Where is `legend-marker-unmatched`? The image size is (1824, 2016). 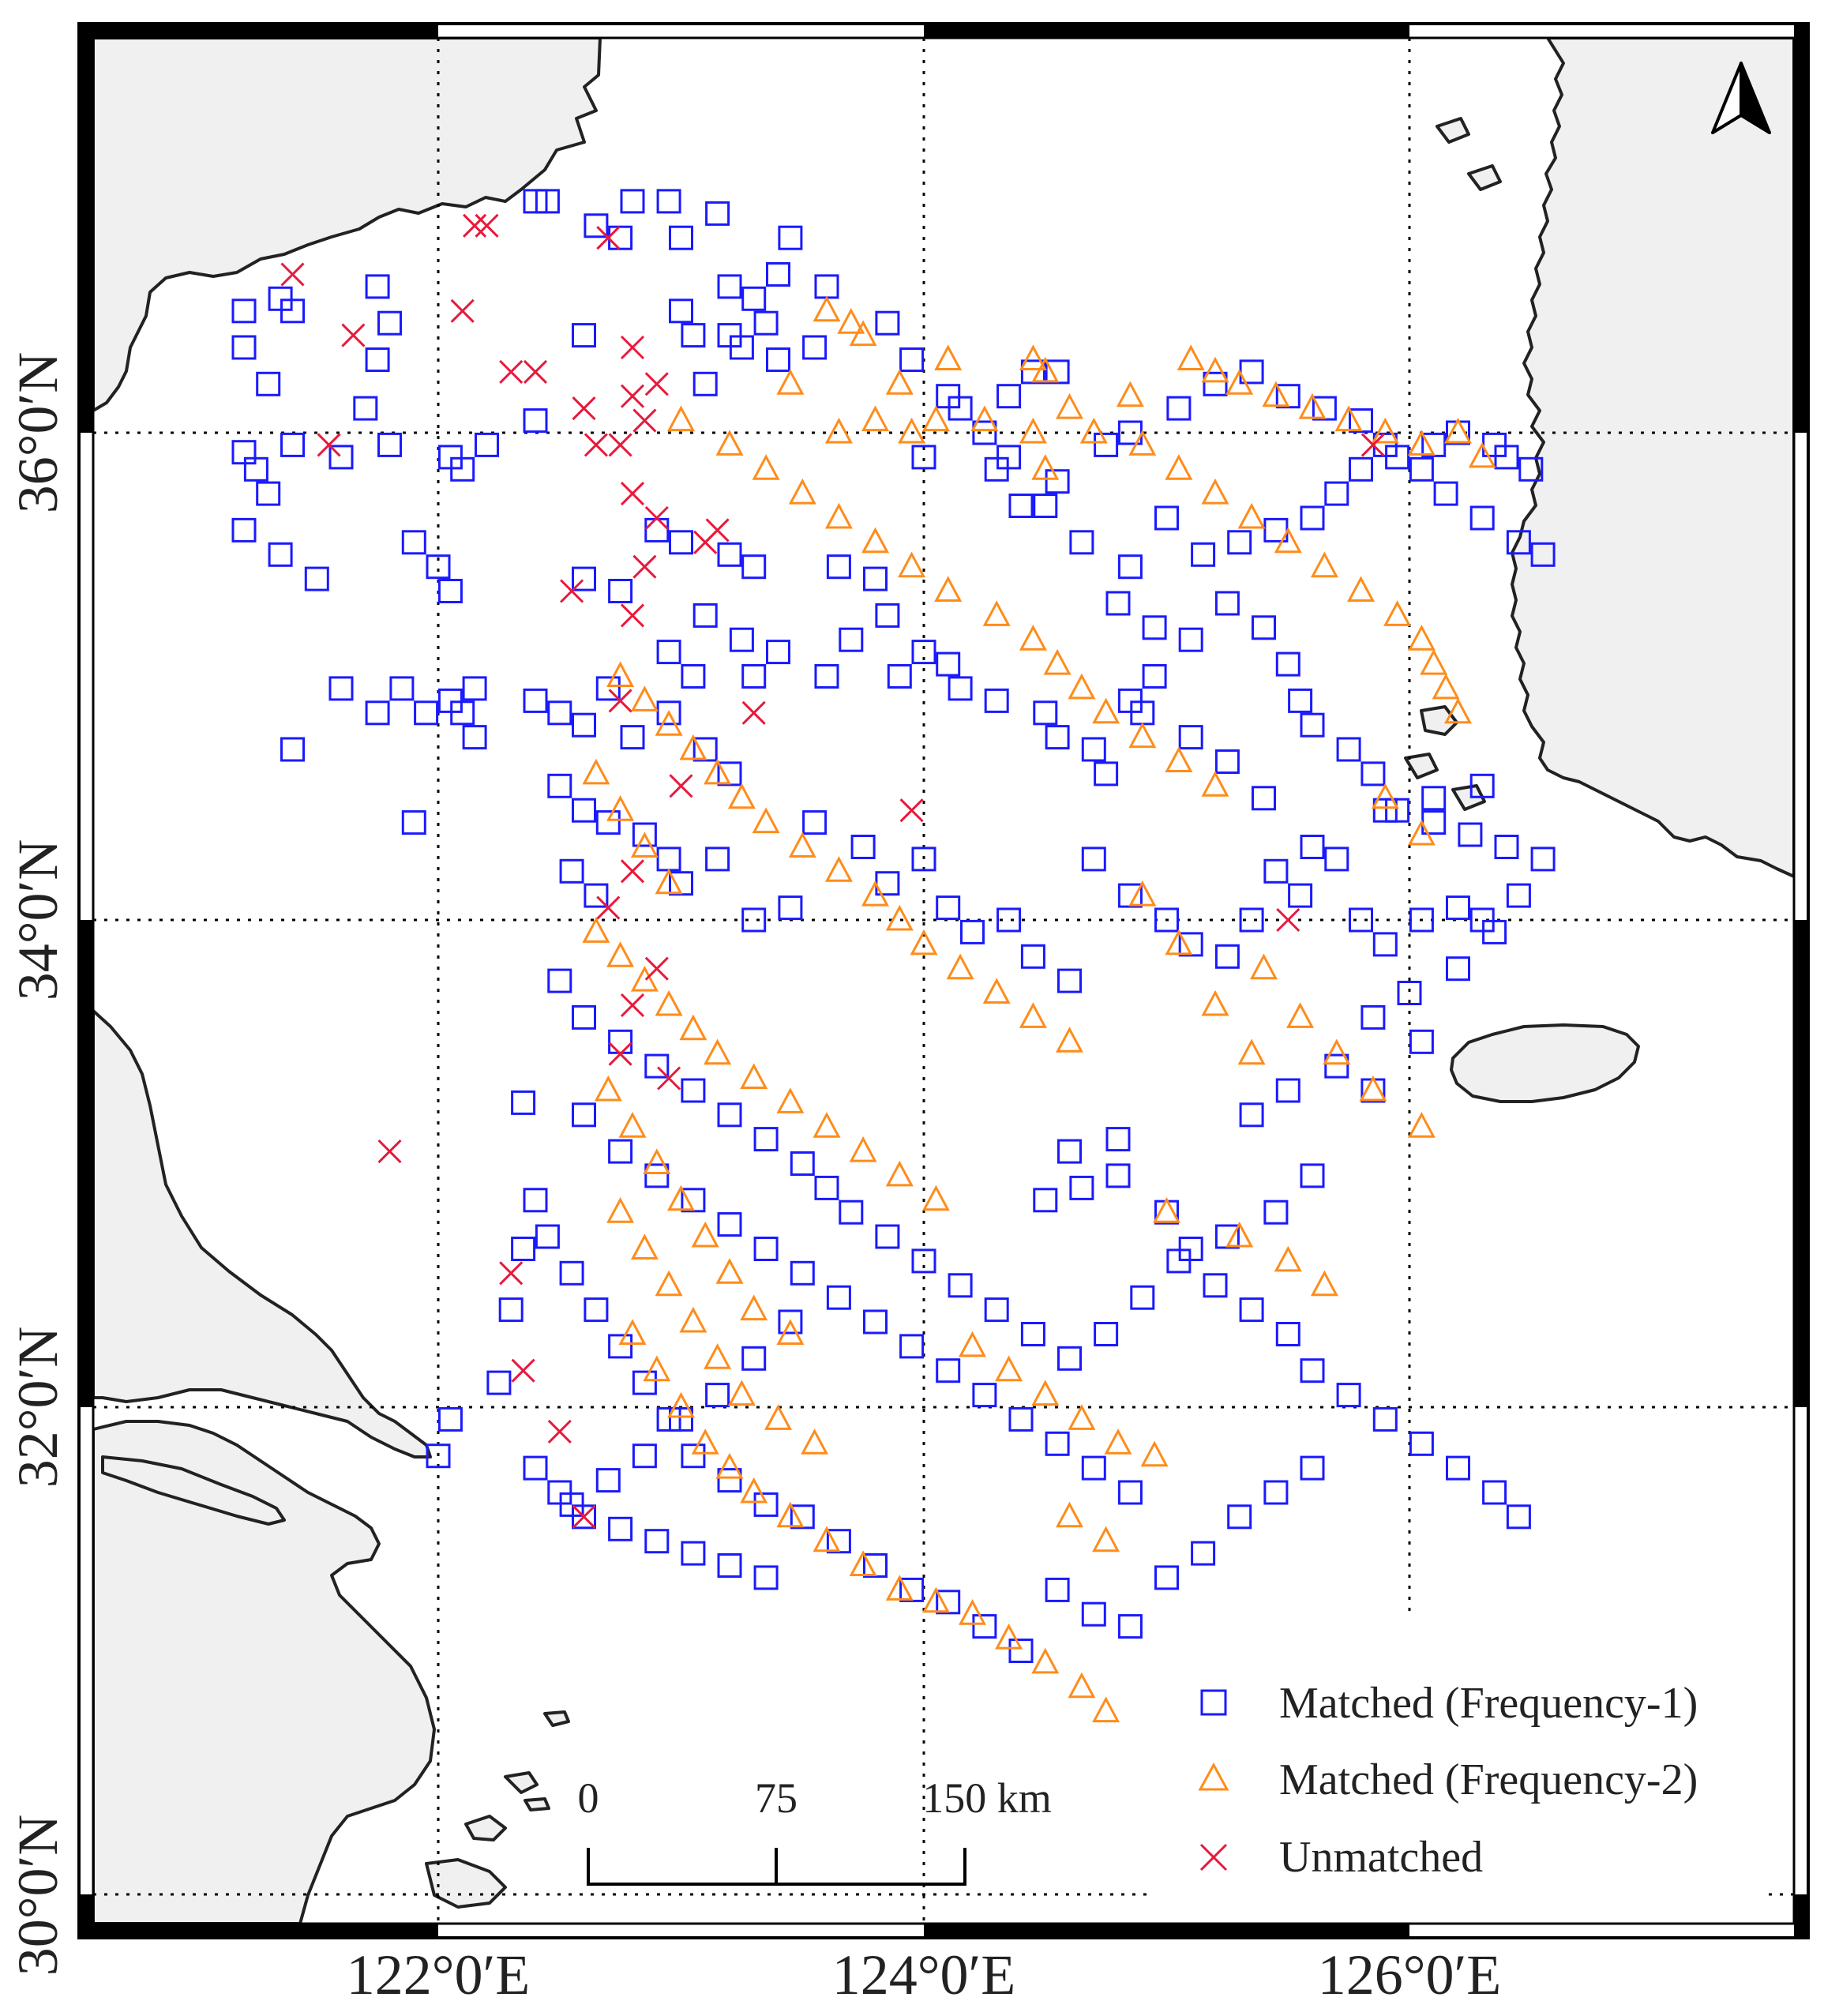 legend-marker-unmatched is located at coordinates (1213, 1857).